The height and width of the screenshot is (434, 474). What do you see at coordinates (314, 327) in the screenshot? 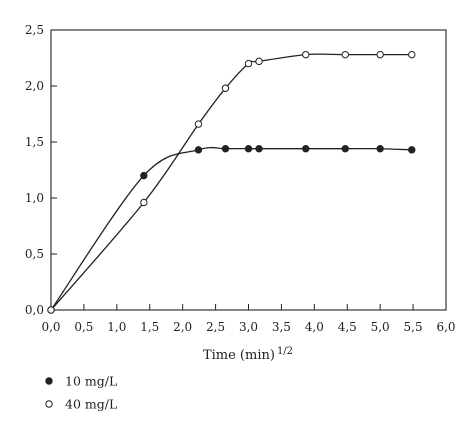
I see `x-tick-label: 4,0` at bounding box center [314, 327].